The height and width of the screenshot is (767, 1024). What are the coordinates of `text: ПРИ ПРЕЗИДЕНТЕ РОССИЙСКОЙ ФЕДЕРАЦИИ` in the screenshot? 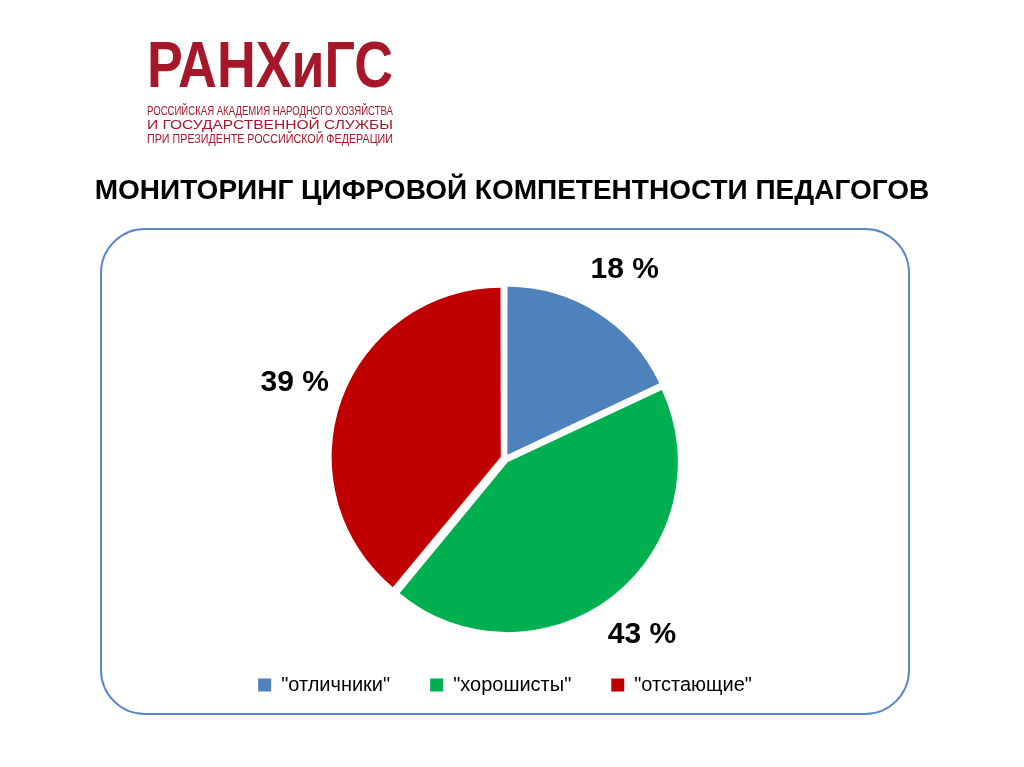 It's located at (270, 139).